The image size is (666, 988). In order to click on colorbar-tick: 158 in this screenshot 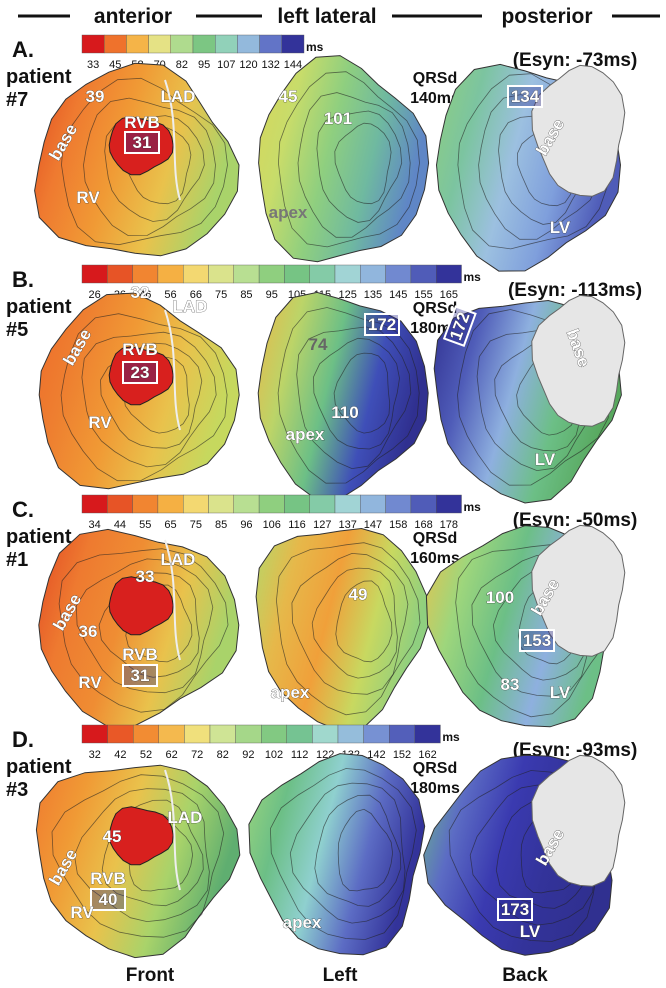, I will do `click(398, 525)`.